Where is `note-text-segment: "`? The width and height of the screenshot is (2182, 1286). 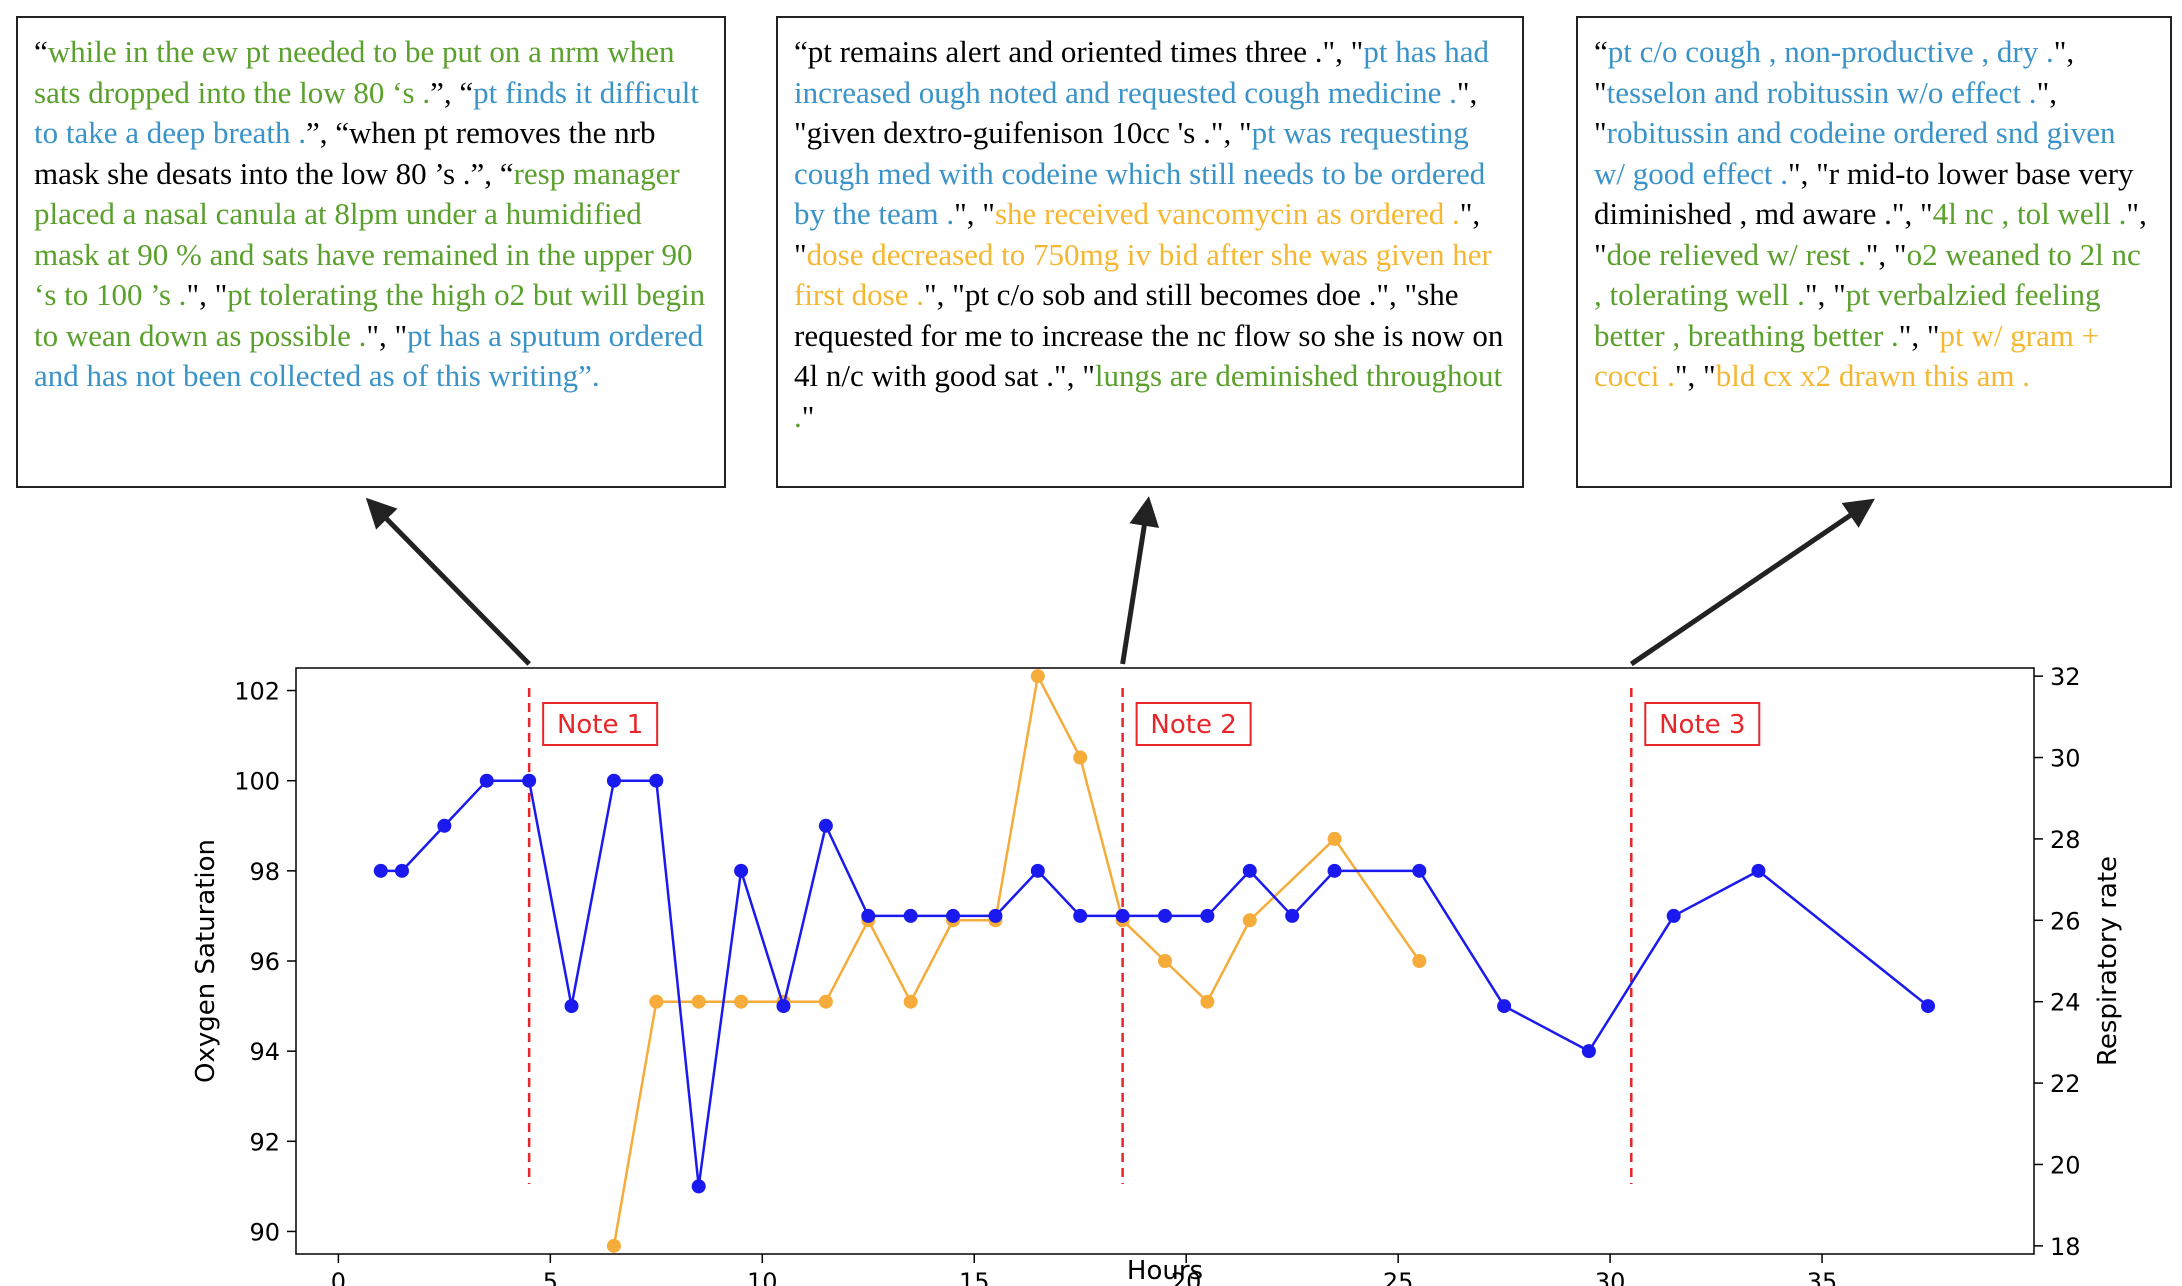 note-text-segment: " is located at coordinates (808, 416).